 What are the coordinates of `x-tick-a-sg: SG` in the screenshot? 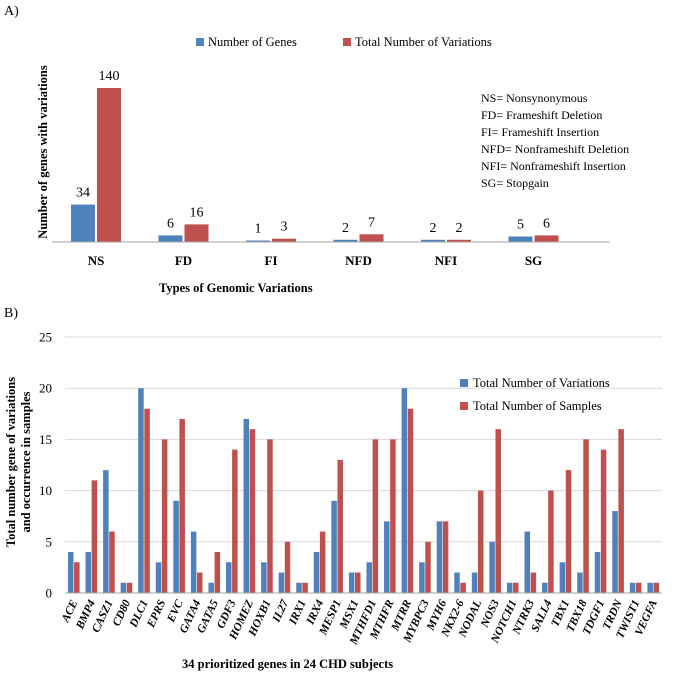 It's located at (533, 260).